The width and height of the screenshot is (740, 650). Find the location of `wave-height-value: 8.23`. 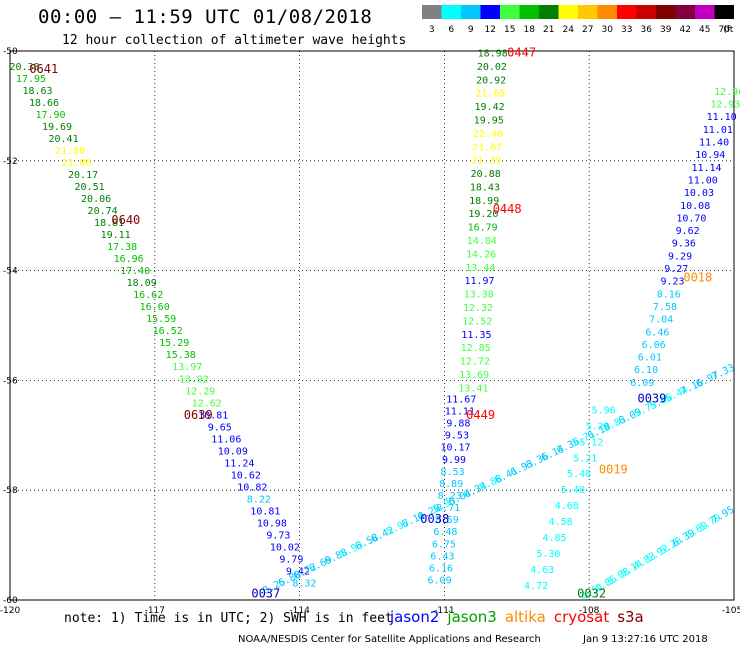

wave-height-value: 8.23 is located at coordinates (450, 496).